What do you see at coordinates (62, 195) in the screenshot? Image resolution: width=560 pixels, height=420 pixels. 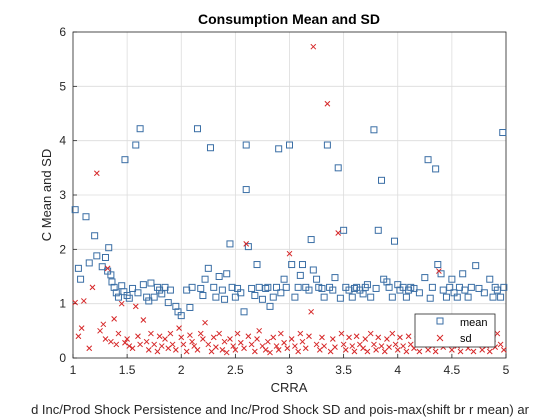 I see `y-tick-label: 3` at bounding box center [62, 195].